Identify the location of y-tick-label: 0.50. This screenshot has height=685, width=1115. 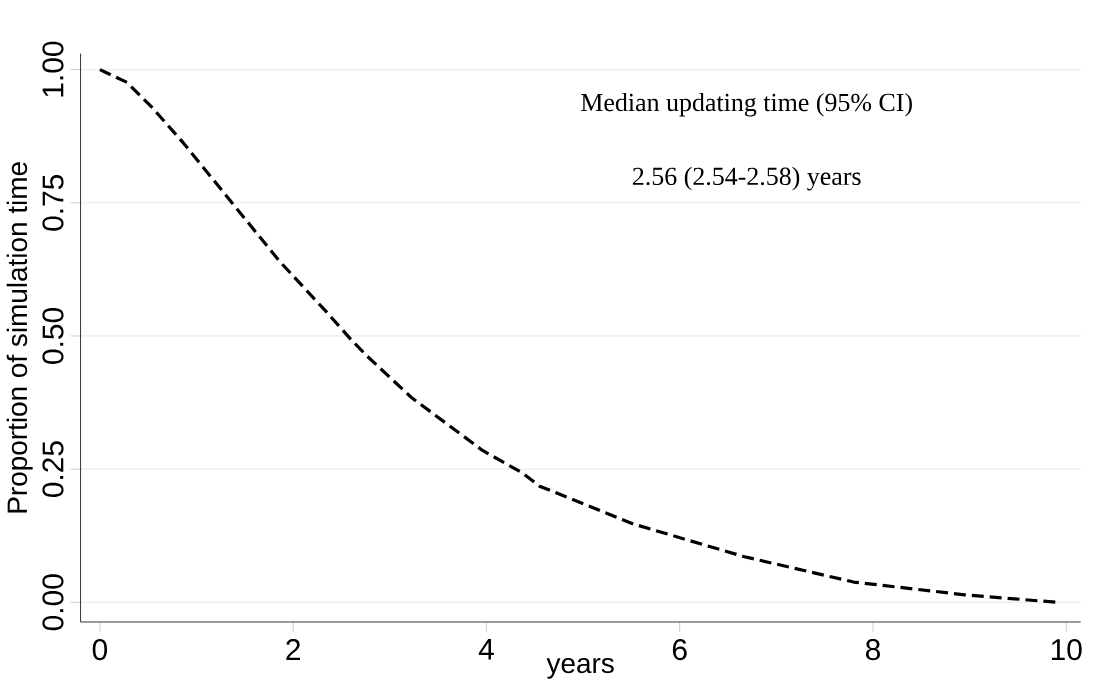
(53, 335).